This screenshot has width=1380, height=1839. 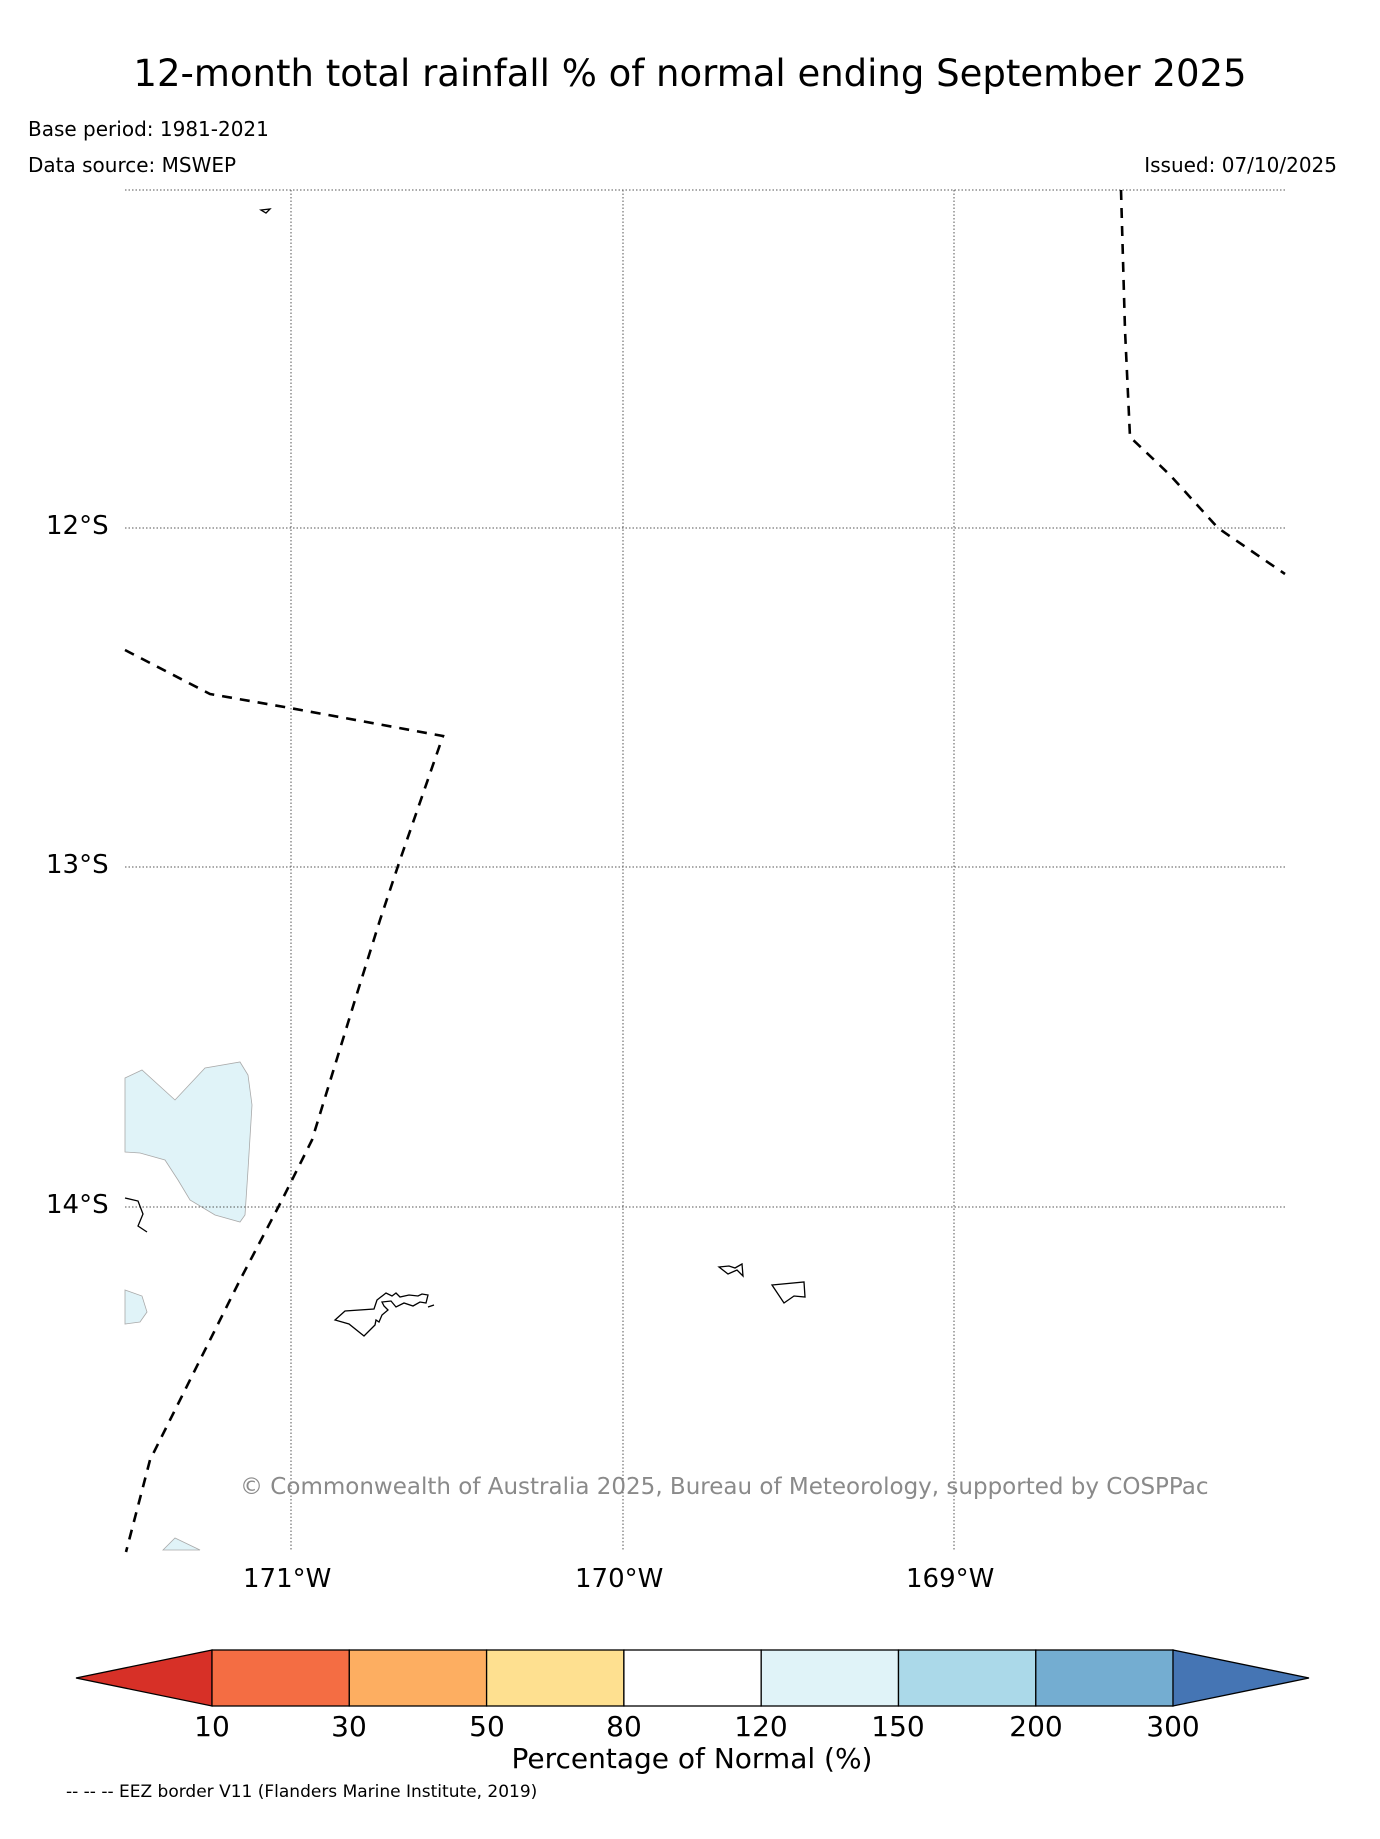 I want to click on lon-label-171w: 171°W, so click(x=287, y=1579).